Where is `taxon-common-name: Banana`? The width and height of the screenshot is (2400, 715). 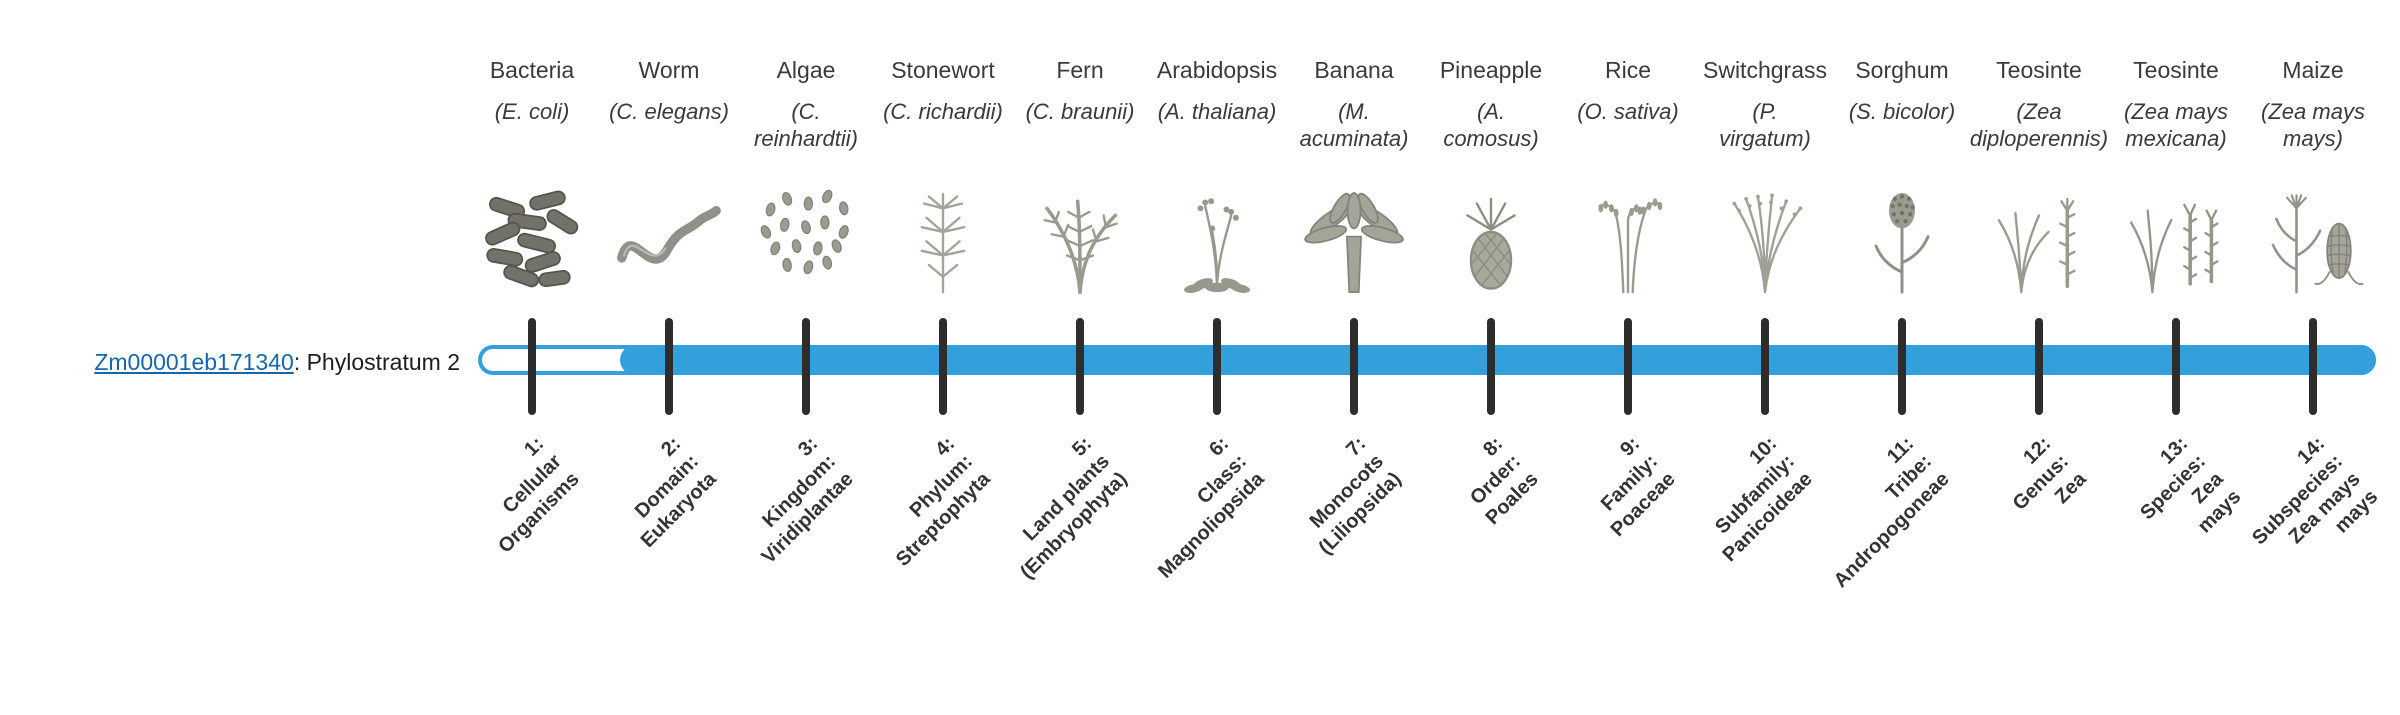
taxon-common-name: Banana is located at coordinates (1354, 70).